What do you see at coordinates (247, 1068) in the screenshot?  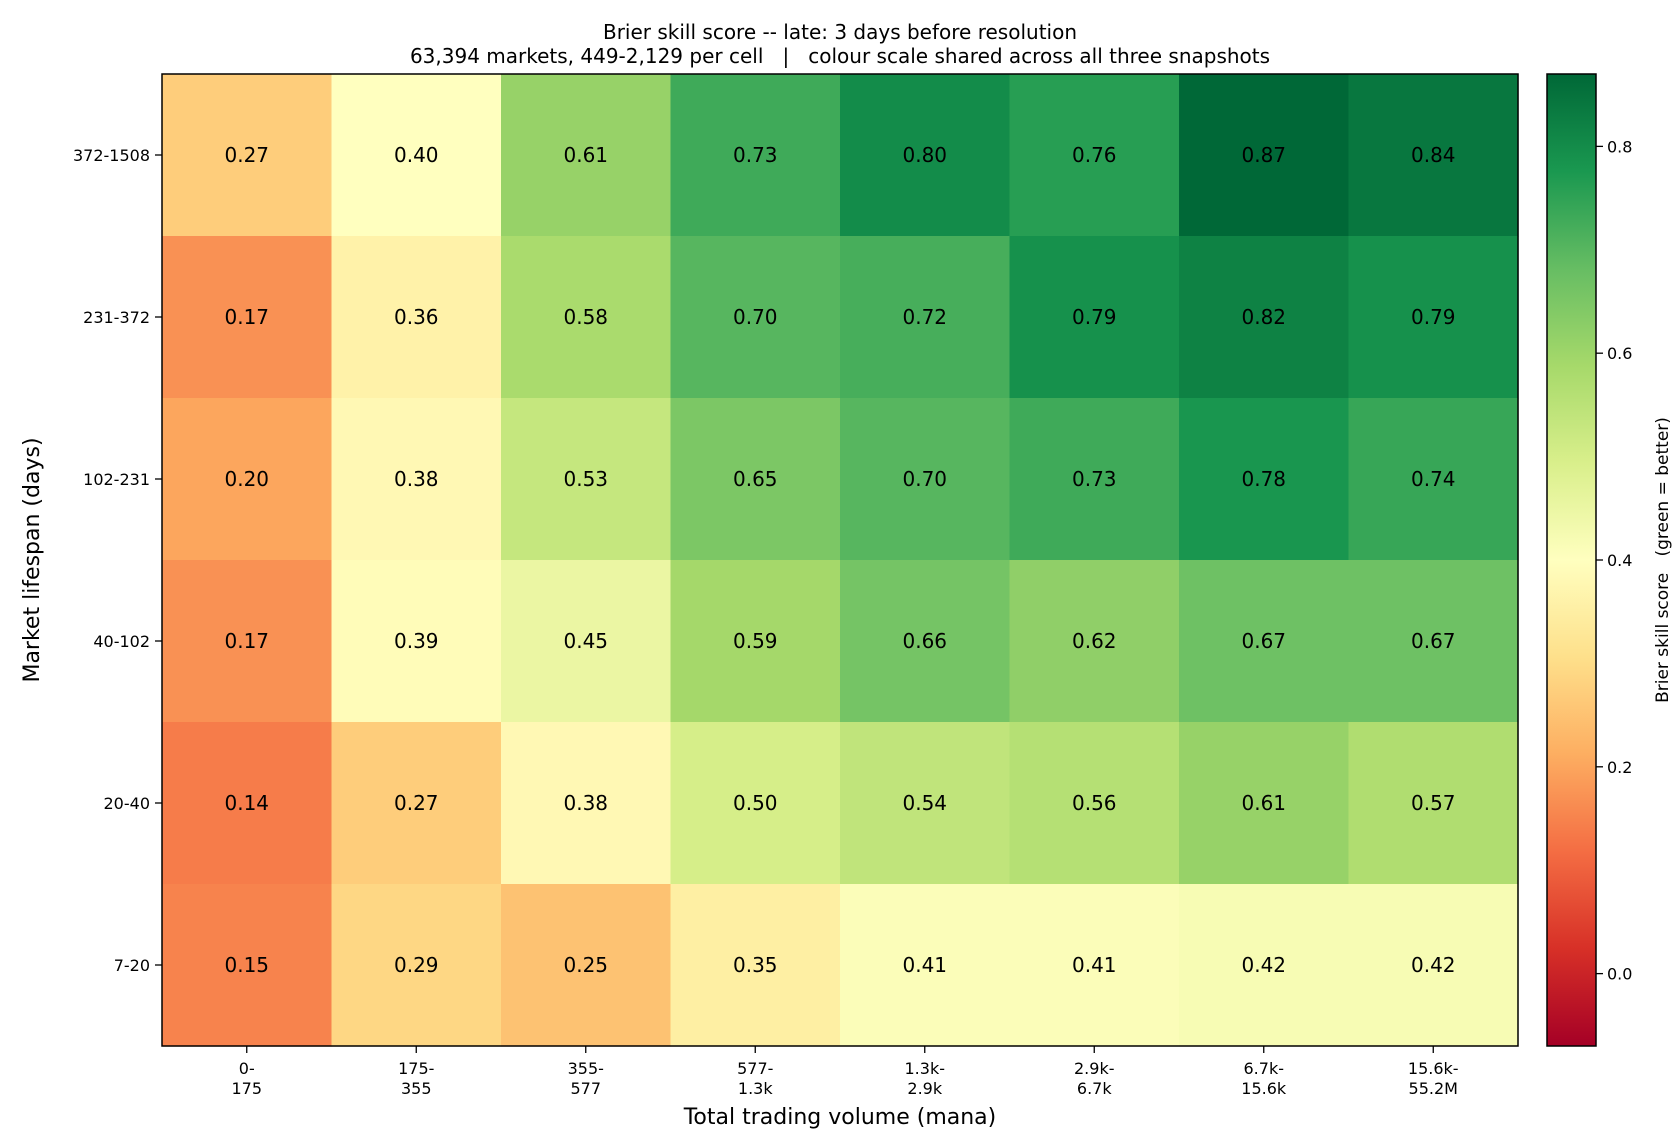 I see `x-tick-label: 0-` at bounding box center [247, 1068].